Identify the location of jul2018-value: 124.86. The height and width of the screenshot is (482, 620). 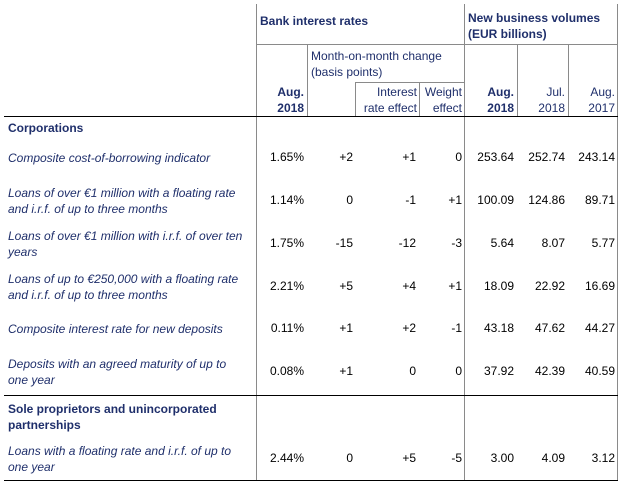
(546, 200).